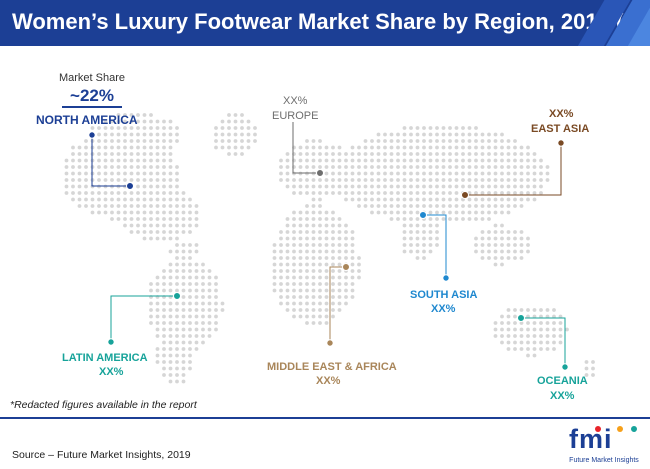 Image resolution: width=650 pixels, height=469 pixels. I want to click on leader-marker-oceania, so click(565, 367).